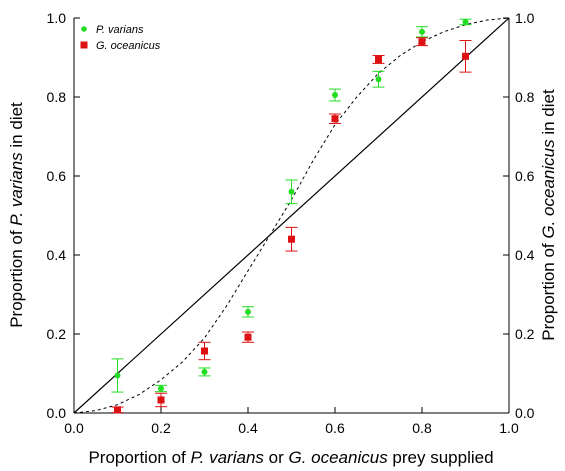 This screenshot has height=471, width=565. I want to click on y-axis-title-right: Proportion of G. oceanicus in diet, so click(548, 215).